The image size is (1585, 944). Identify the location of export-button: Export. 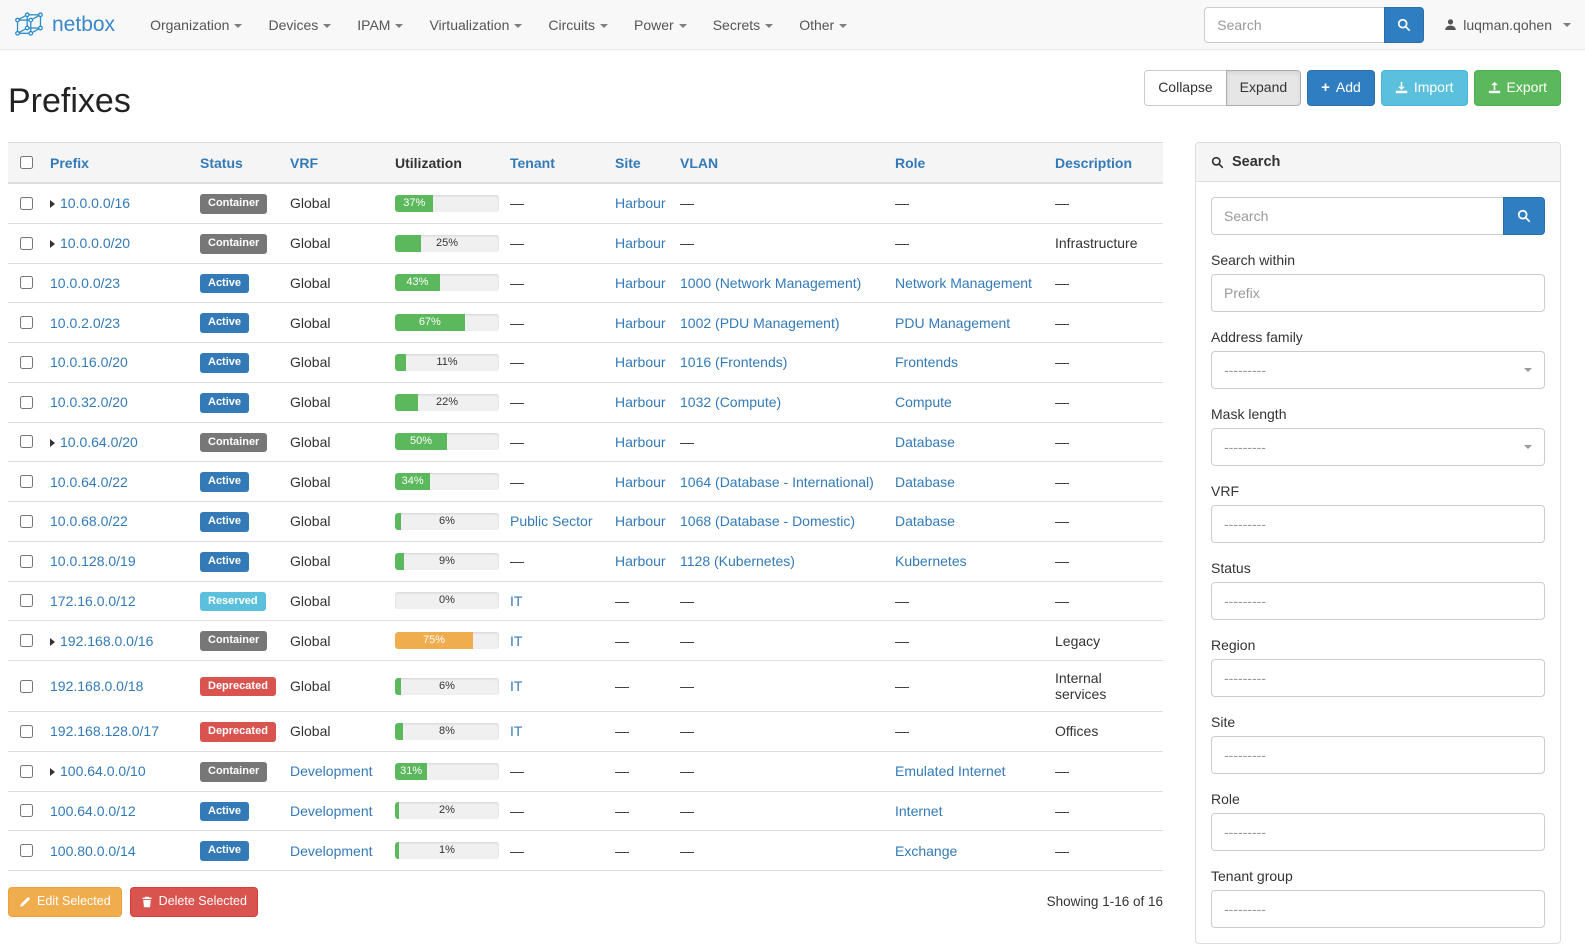
(1517, 88).